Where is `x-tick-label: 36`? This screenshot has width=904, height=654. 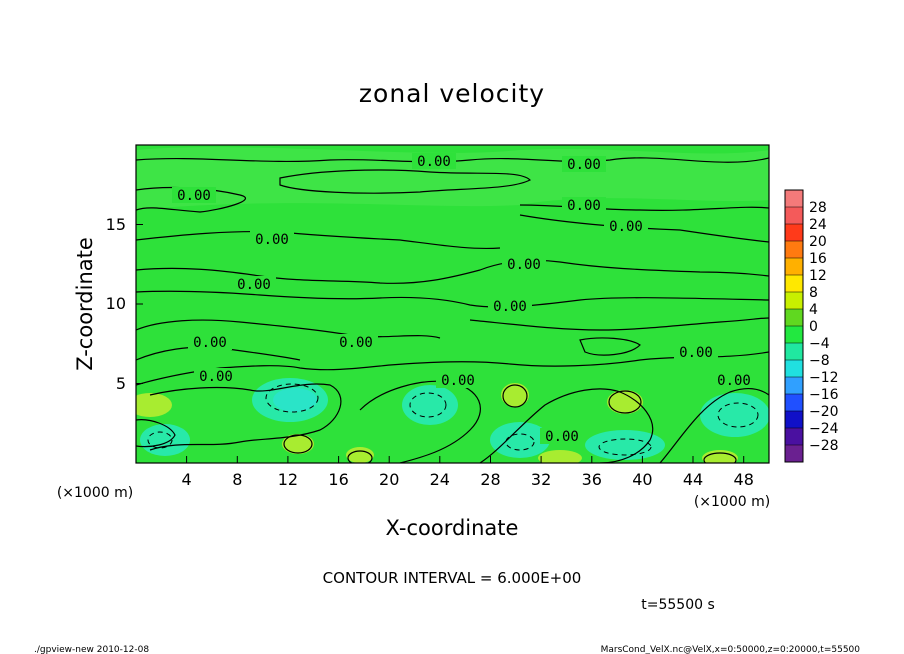 x-tick-label: 36 is located at coordinates (592, 479).